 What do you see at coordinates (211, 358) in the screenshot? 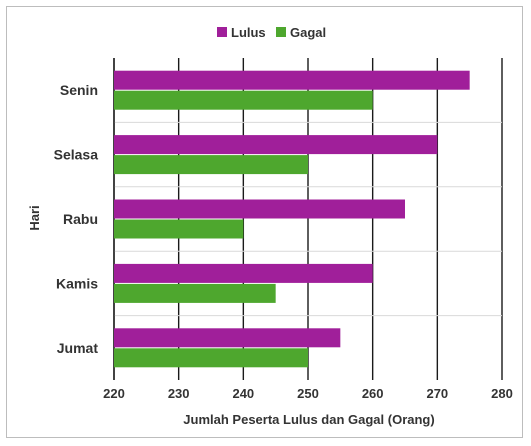
I see `bar-gagal-jumat` at bounding box center [211, 358].